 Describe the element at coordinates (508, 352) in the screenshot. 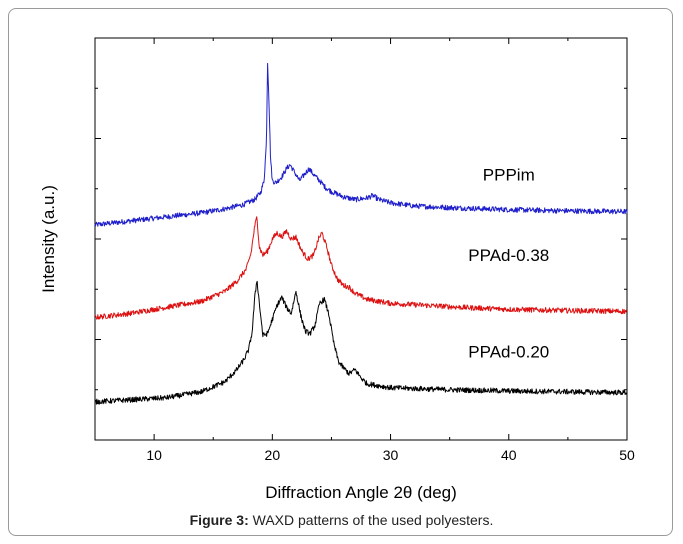

I see `series-label-ppad-0-20: PPAd-0.20` at that location.